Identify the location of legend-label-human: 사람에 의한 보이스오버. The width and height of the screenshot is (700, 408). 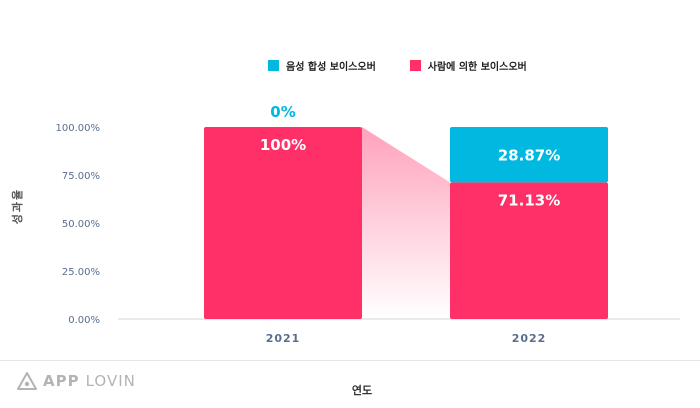
(477, 67).